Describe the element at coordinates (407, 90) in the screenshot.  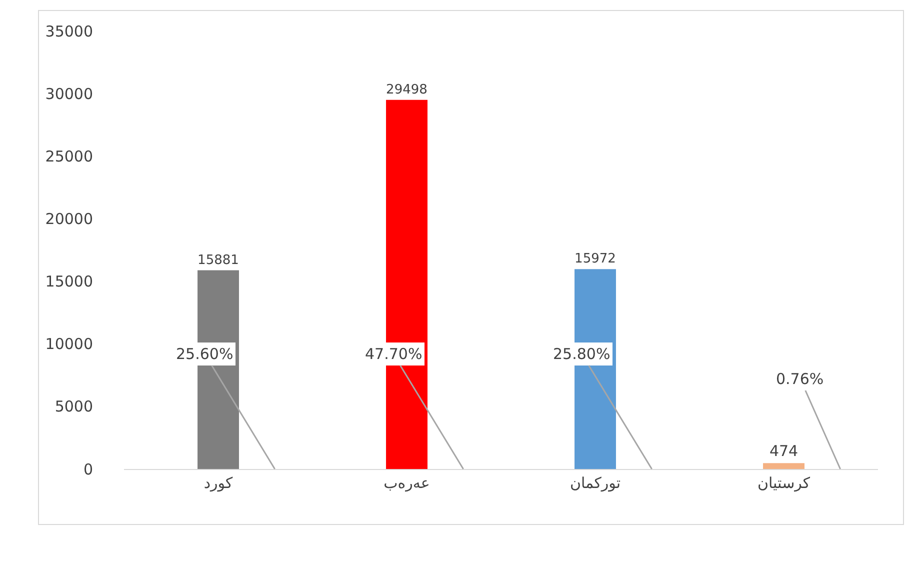
I see `data-label: 29498` at that location.